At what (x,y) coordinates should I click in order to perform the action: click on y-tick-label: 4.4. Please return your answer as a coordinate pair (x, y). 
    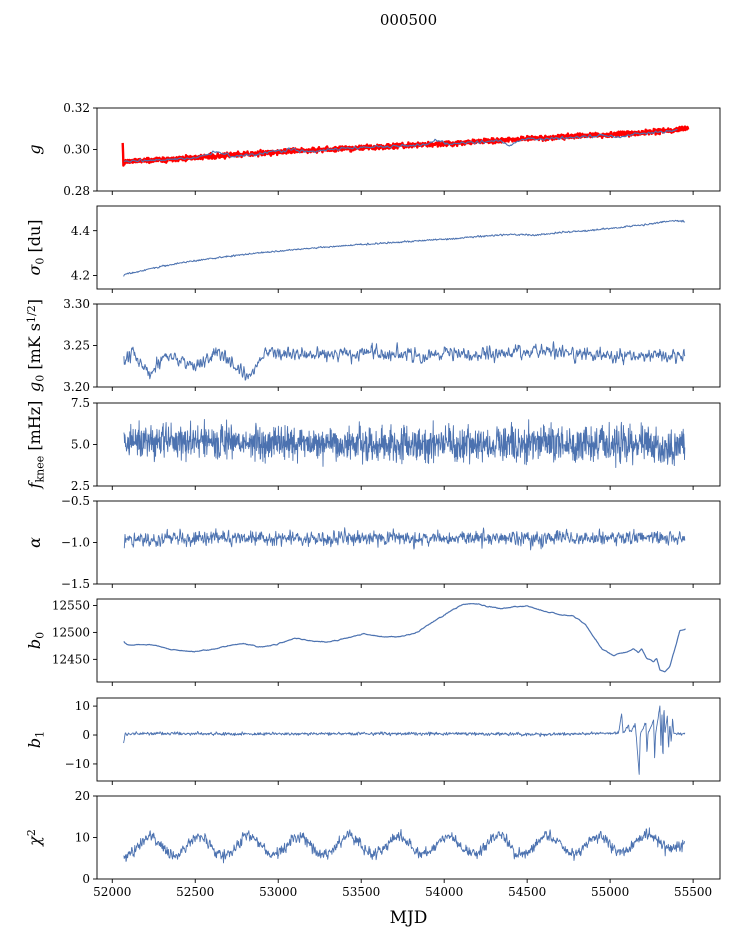
    Looking at the image, I should click on (80, 231).